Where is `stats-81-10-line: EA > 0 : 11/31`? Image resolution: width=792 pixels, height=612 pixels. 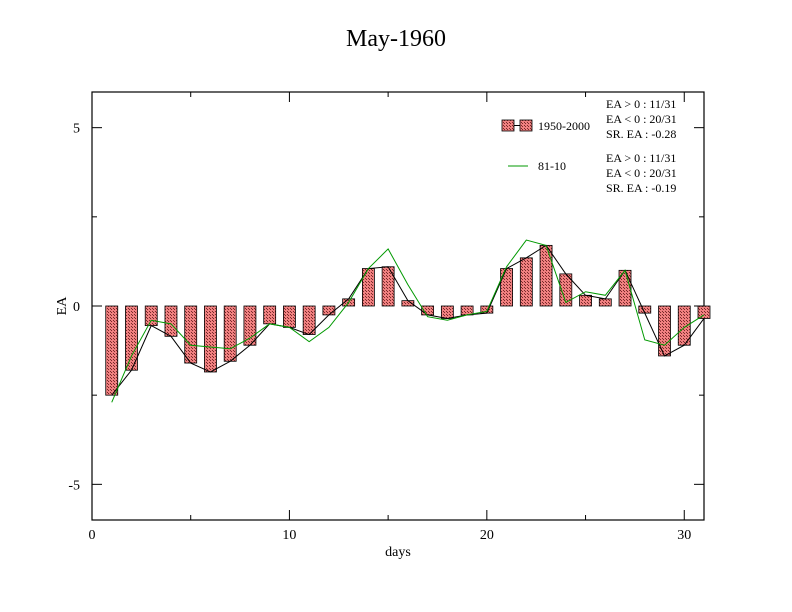 stats-81-10-line: EA > 0 : 11/31 is located at coordinates (641, 158).